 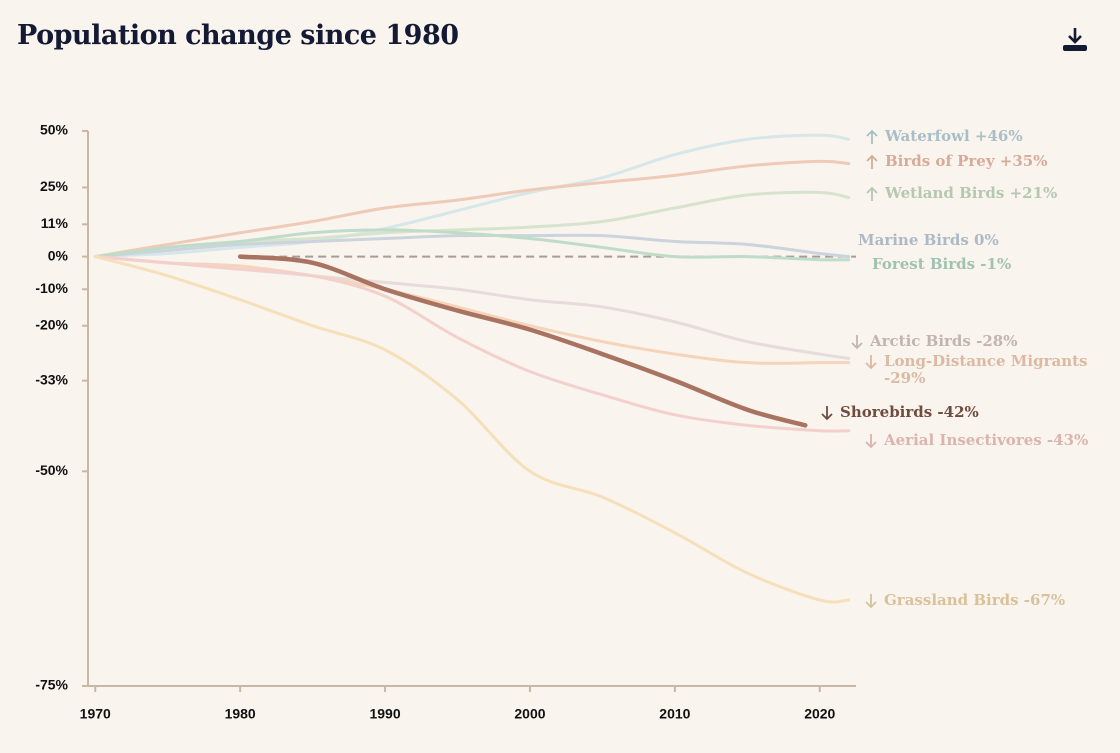 What do you see at coordinates (928, 240) in the screenshot?
I see `series-label: Marine Birds 0%` at bounding box center [928, 240].